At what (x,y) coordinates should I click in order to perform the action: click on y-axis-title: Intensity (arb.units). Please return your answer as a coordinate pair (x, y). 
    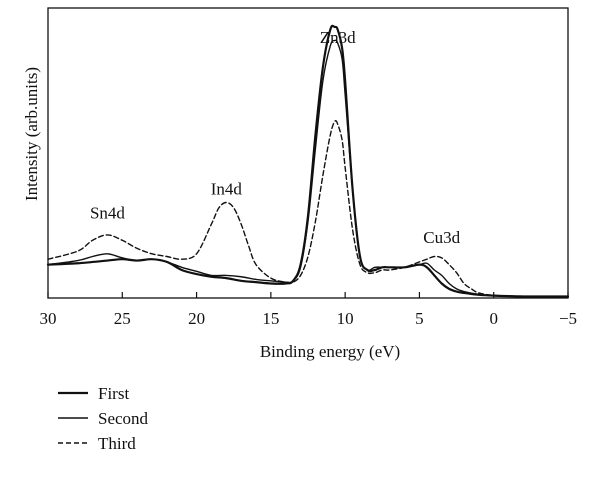
    Looking at the image, I should click on (31, 134).